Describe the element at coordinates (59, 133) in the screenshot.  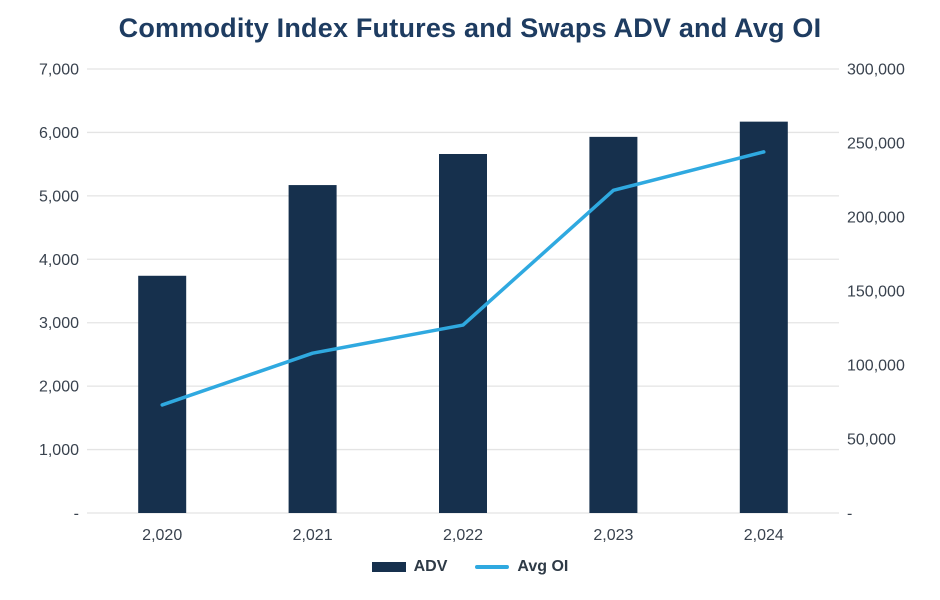
I see `left-axis-tick-label: 6,000` at that location.